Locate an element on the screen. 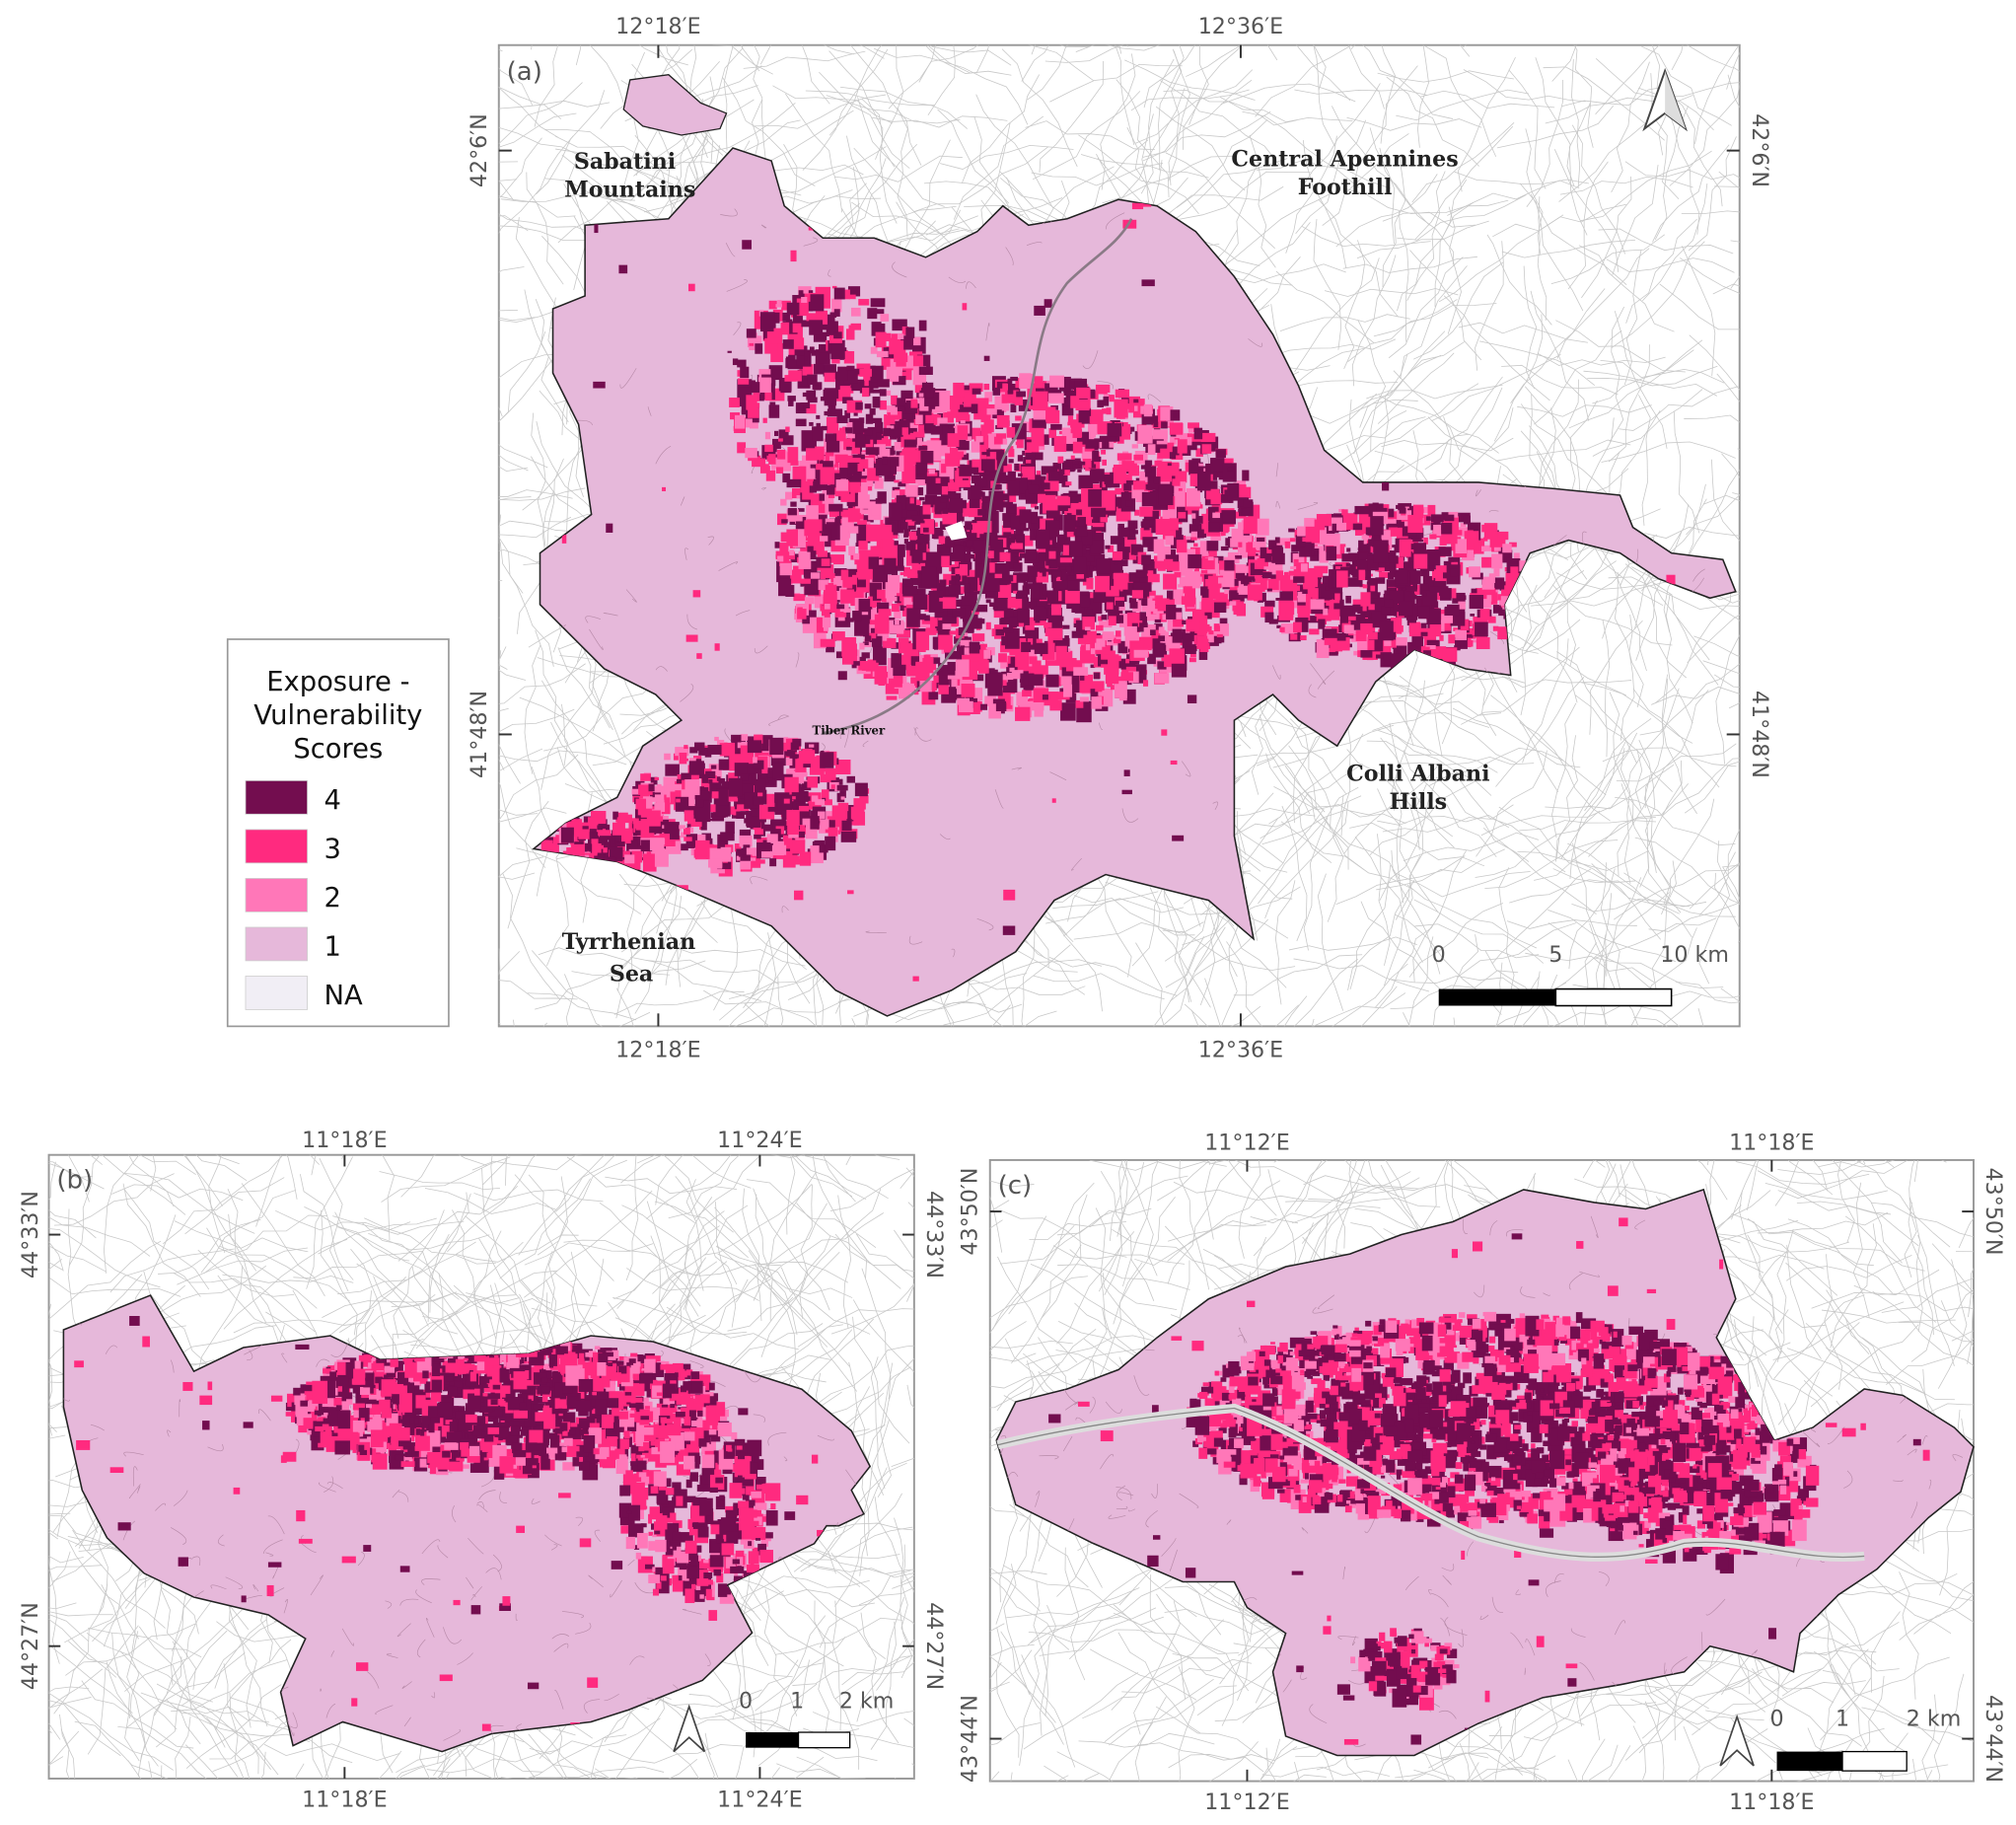 This screenshot has width=2016, height=1825. place-albani: Colli Albani is located at coordinates (1417, 774).